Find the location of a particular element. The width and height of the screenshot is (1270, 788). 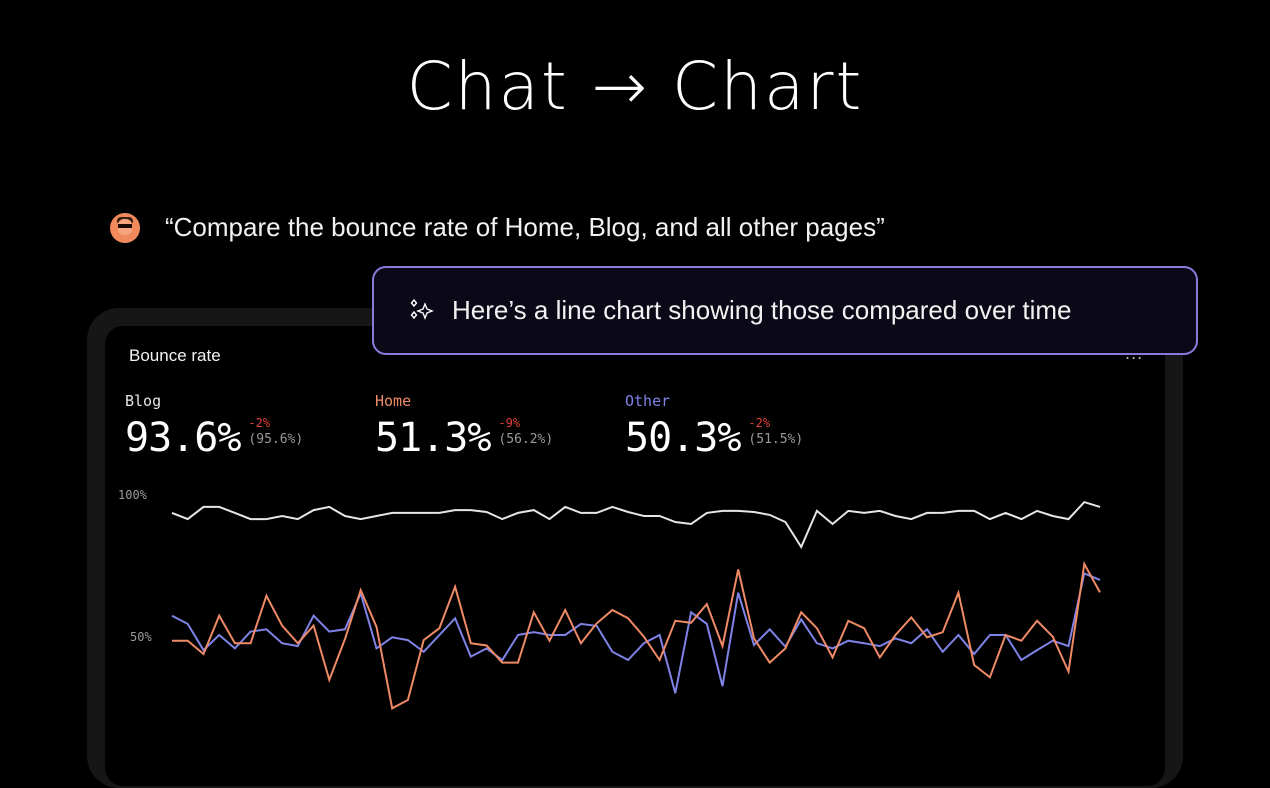

metric-home: Home 51.3% -9% (56.2%) is located at coordinates (464, 426).